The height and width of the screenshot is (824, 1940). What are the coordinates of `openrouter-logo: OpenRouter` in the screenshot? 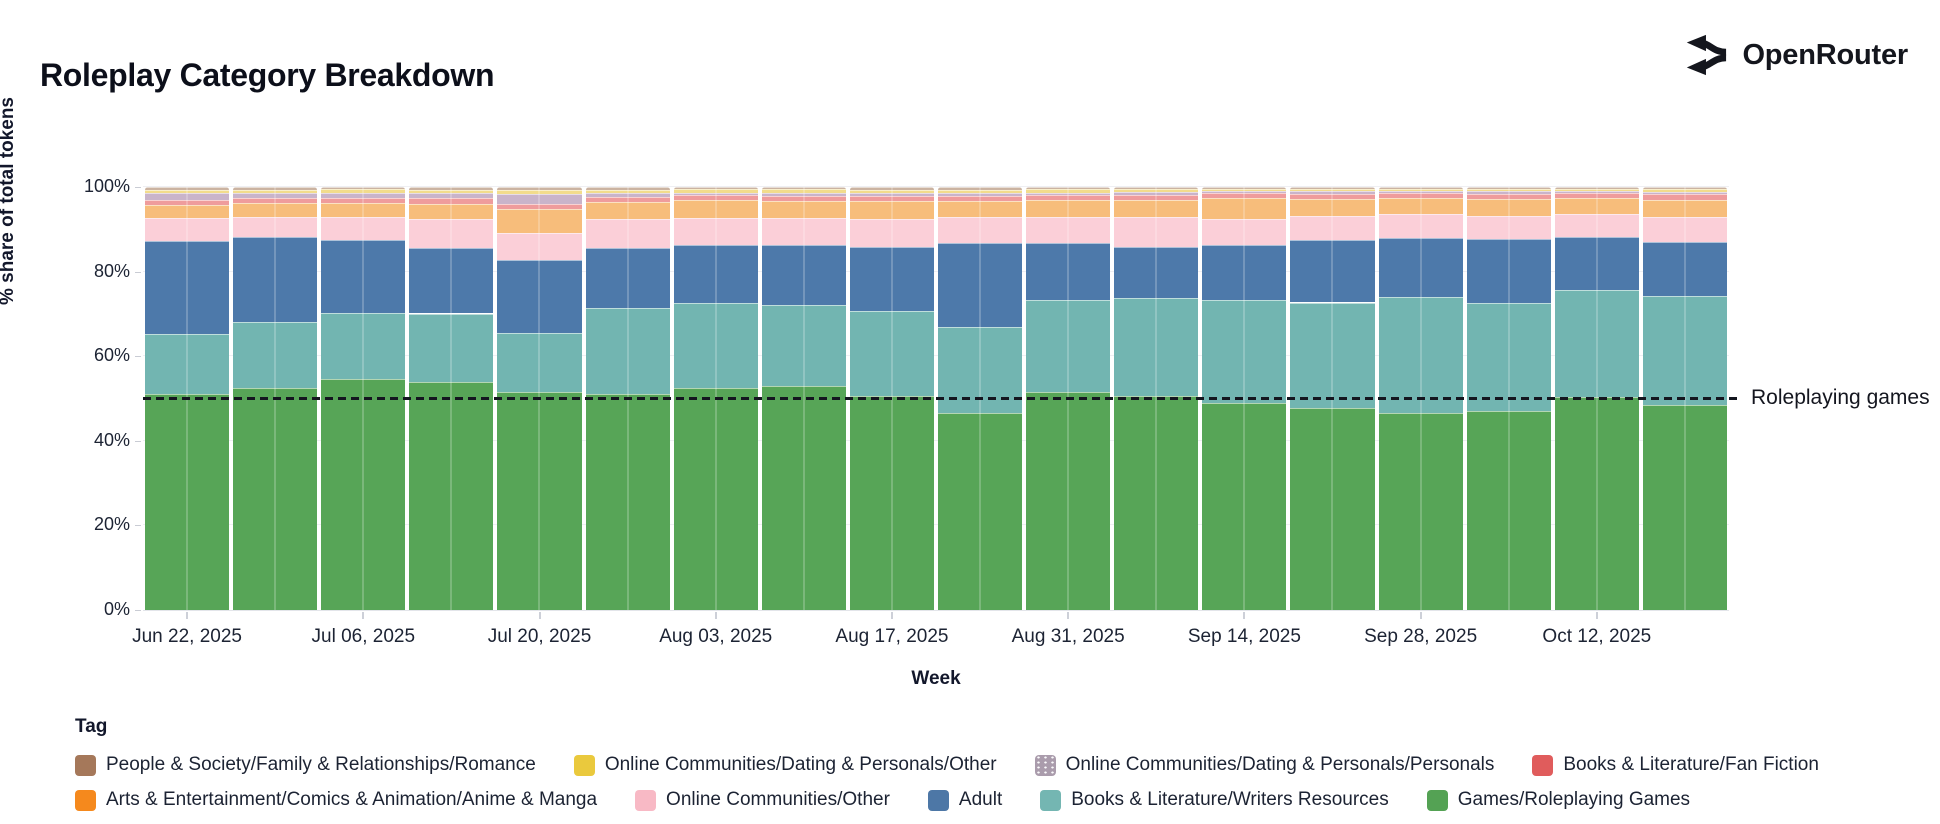 It's located at (1795, 55).